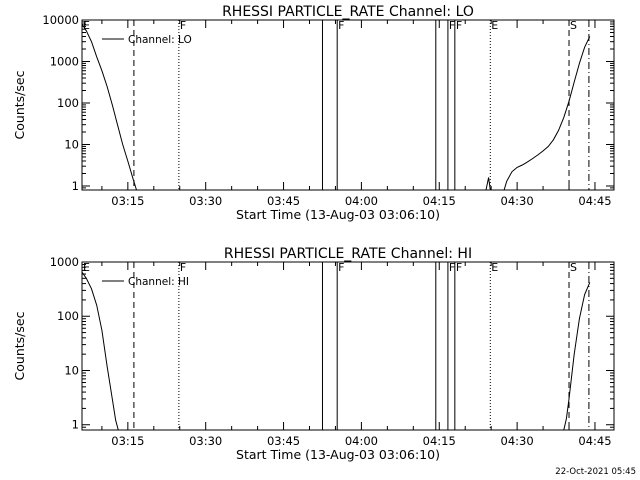 This screenshot has width=640, height=480. I want to click on footer-timestamp: 22-Oct-2021 05:45, so click(595, 472).